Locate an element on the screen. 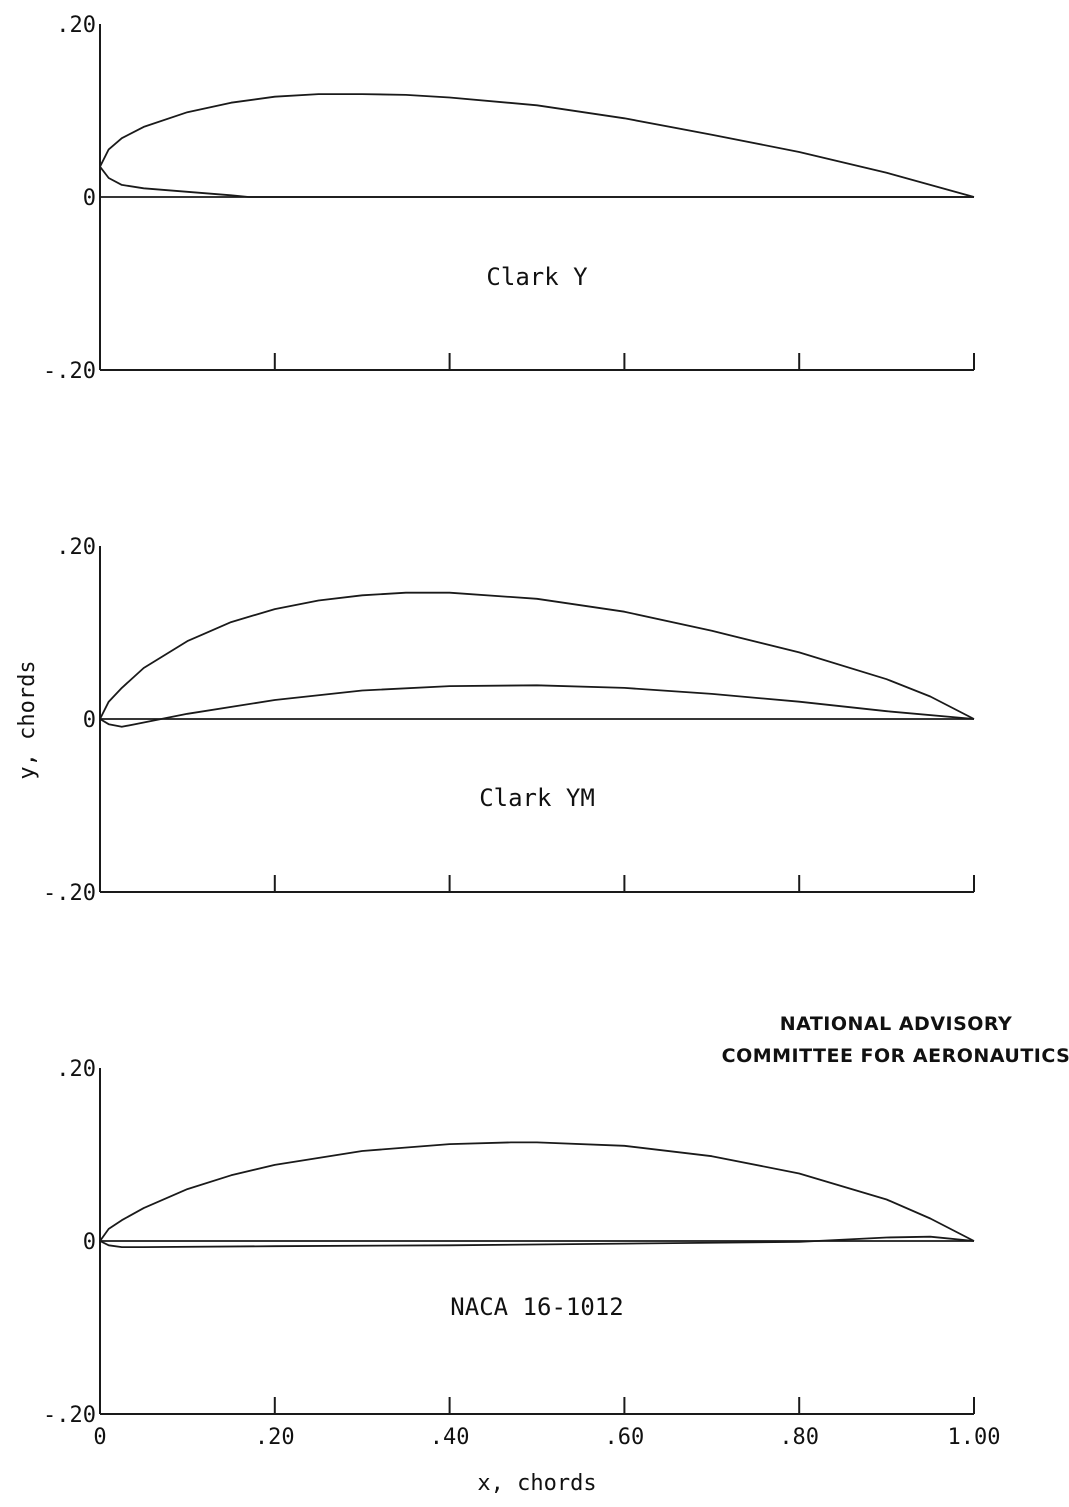 The height and width of the screenshot is (1507, 1069). x-tick-label: .60 is located at coordinates (625, 1437).